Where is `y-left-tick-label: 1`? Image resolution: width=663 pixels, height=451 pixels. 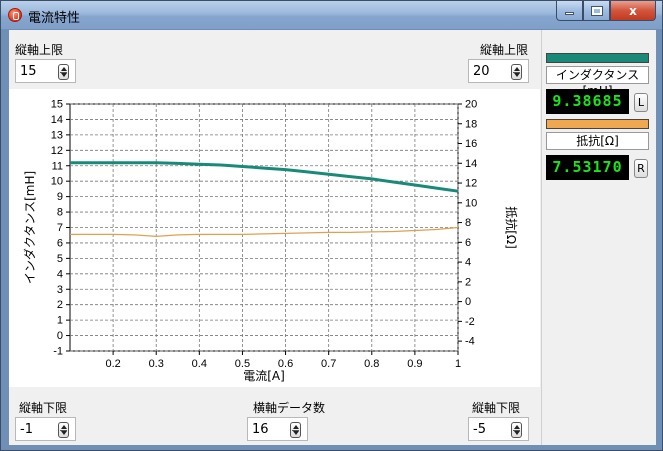 y-left-tick-label: 1 is located at coordinates (60, 321).